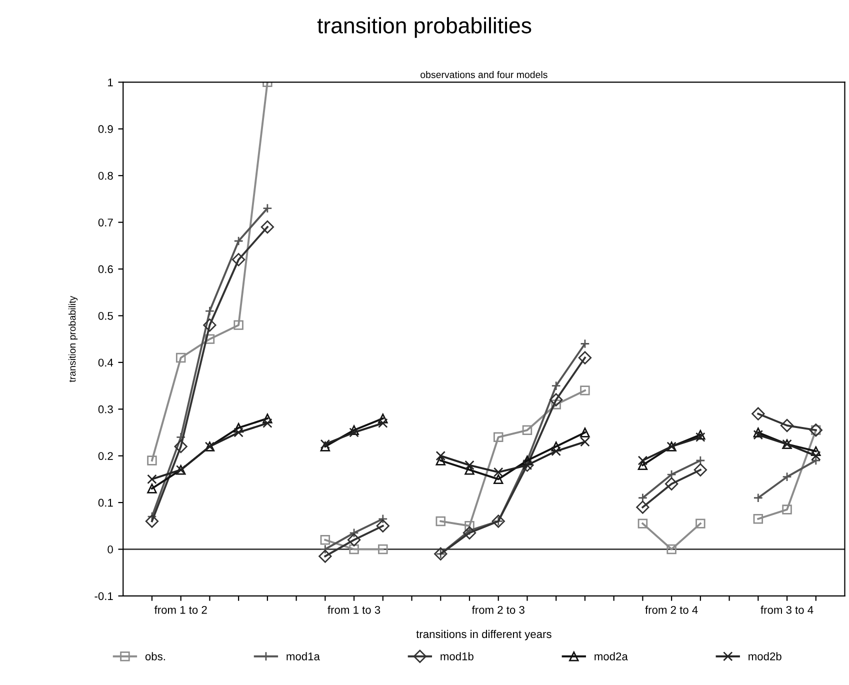  I want to click on y-tick-label: 0.8, so click(105, 176).